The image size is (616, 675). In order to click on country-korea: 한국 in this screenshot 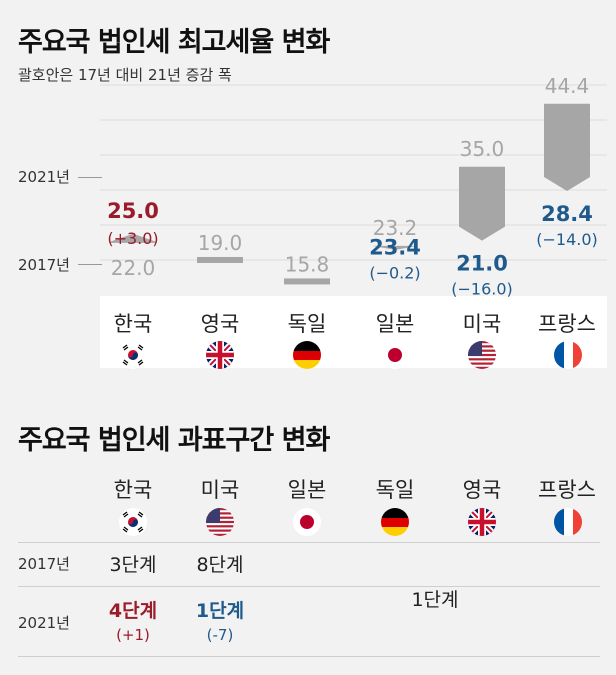, I will do `click(133, 324)`.